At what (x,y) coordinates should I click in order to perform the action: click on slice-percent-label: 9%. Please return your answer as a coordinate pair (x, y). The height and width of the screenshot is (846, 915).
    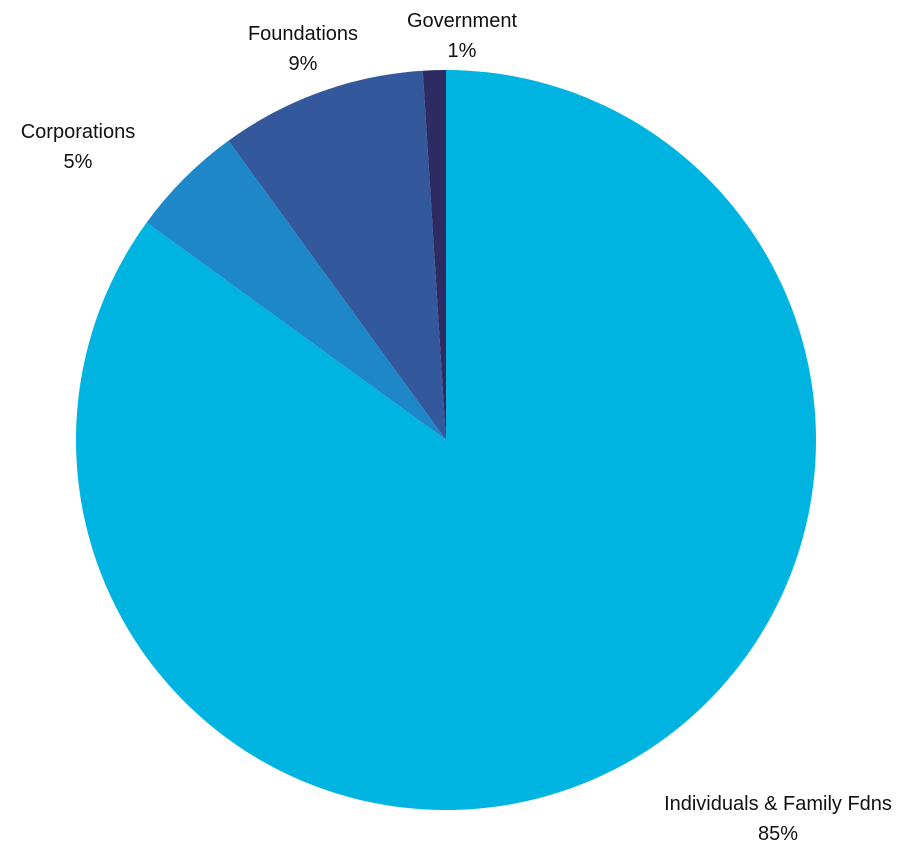
    Looking at the image, I should click on (303, 64).